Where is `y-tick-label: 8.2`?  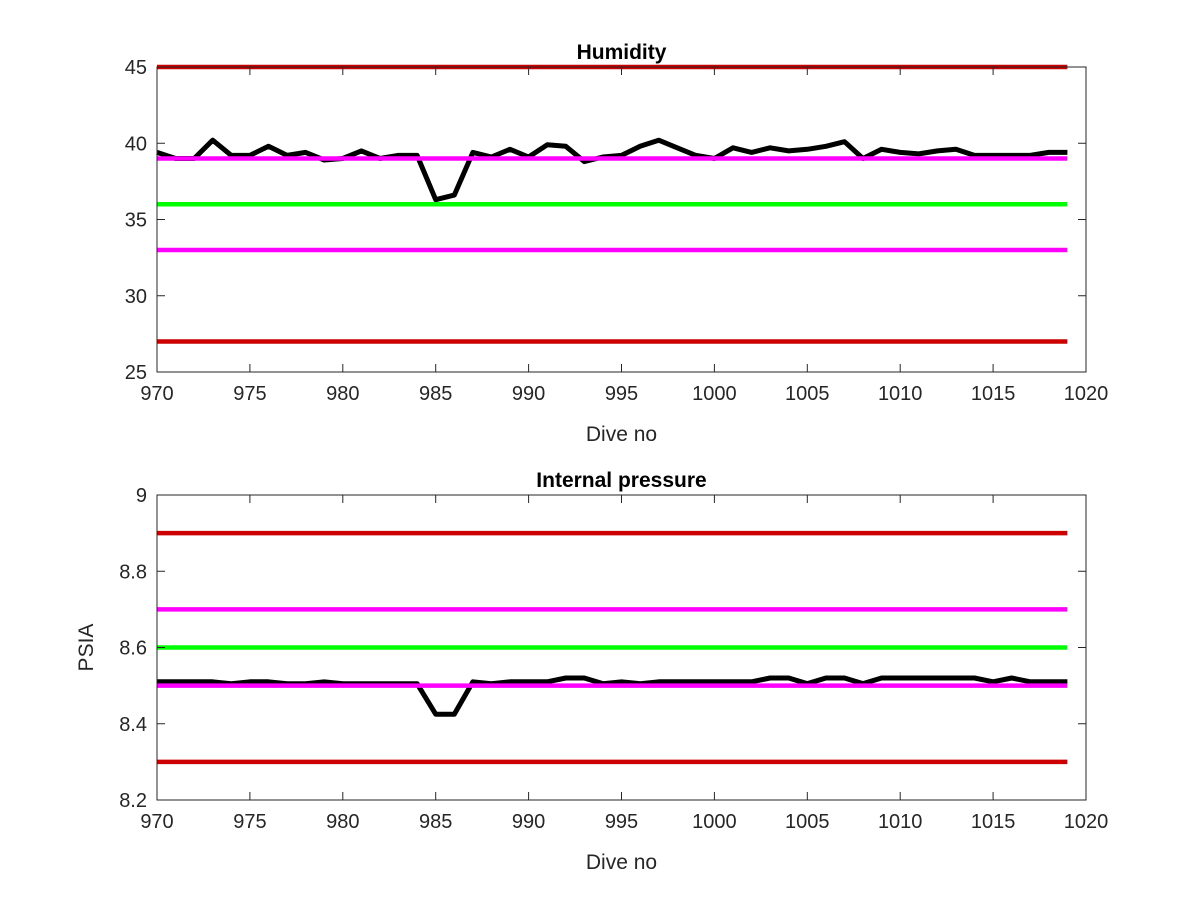 y-tick-label: 8.2 is located at coordinates (133, 801).